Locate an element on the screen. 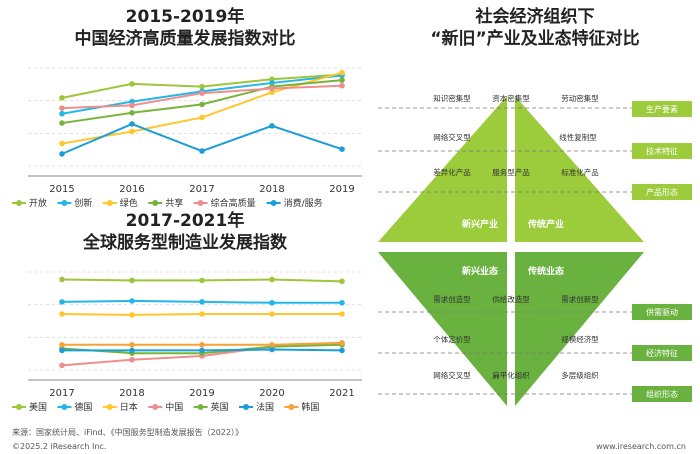  tag-production-factors: 生产要素 is located at coordinates (662, 109).